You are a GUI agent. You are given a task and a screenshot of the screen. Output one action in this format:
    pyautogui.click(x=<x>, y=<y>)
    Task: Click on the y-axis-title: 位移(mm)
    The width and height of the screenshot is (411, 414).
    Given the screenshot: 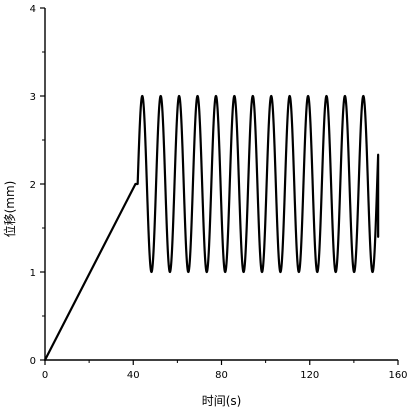 What is the action you would take?
    pyautogui.click(x=9, y=209)
    